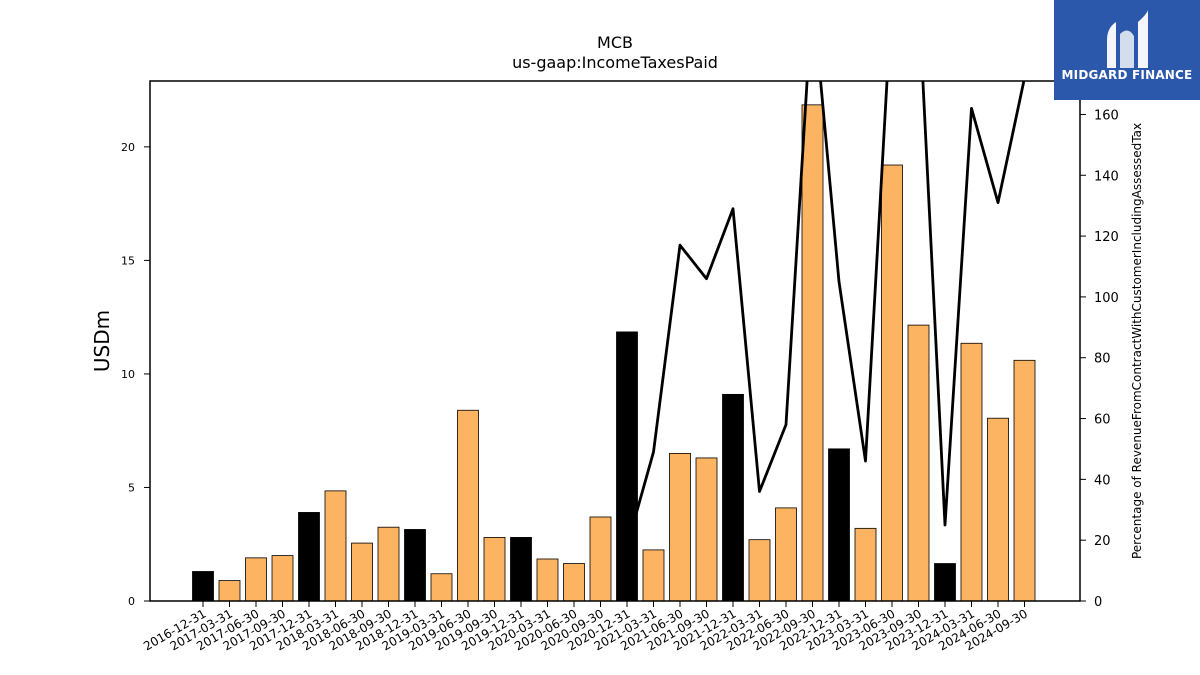 This screenshot has width=1200, height=675. What do you see at coordinates (1106, 237) in the screenshot?
I see `y2-tick-label: 120` at bounding box center [1106, 237].